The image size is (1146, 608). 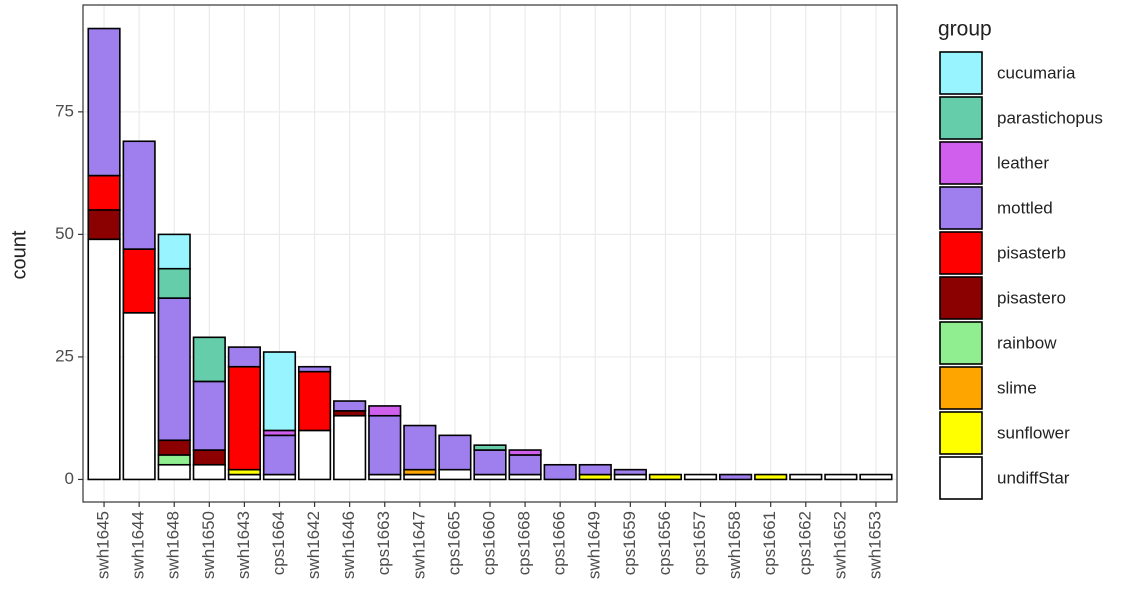 What do you see at coordinates (488, 543) in the screenshot?
I see `x-tick-label: cps1660` at bounding box center [488, 543].